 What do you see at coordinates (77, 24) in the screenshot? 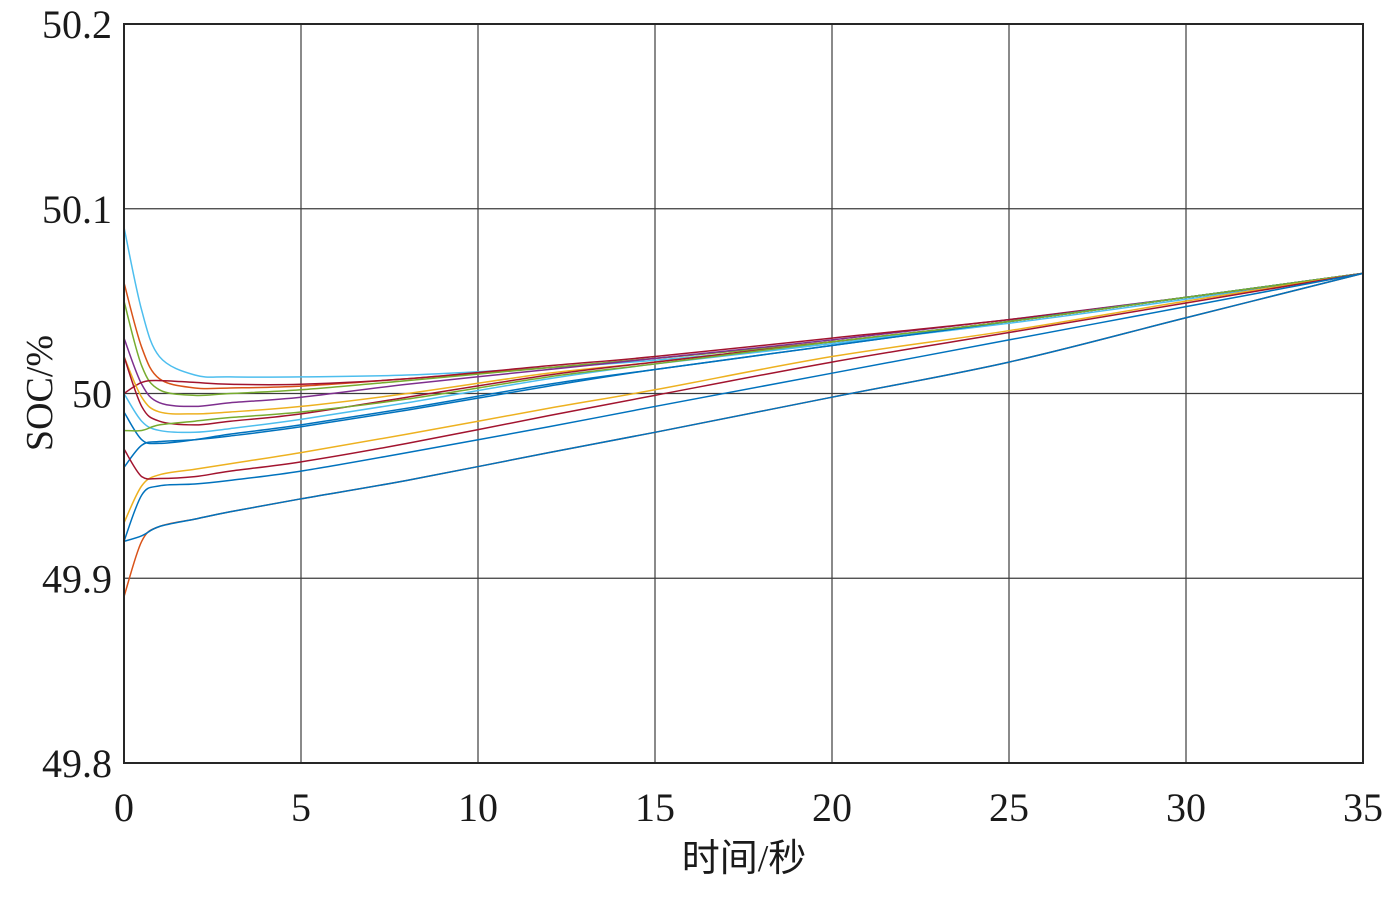
I see `y-tick-label: 50.2` at bounding box center [77, 24].